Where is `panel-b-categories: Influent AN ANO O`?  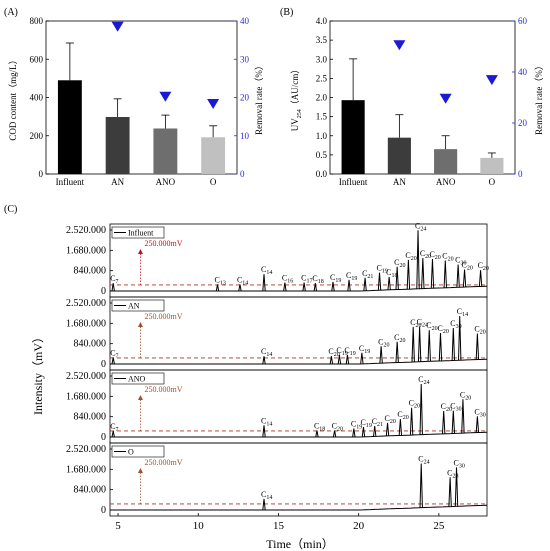
panel-b-categories: Influent AN ANO O is located at coordinates (417, 182).